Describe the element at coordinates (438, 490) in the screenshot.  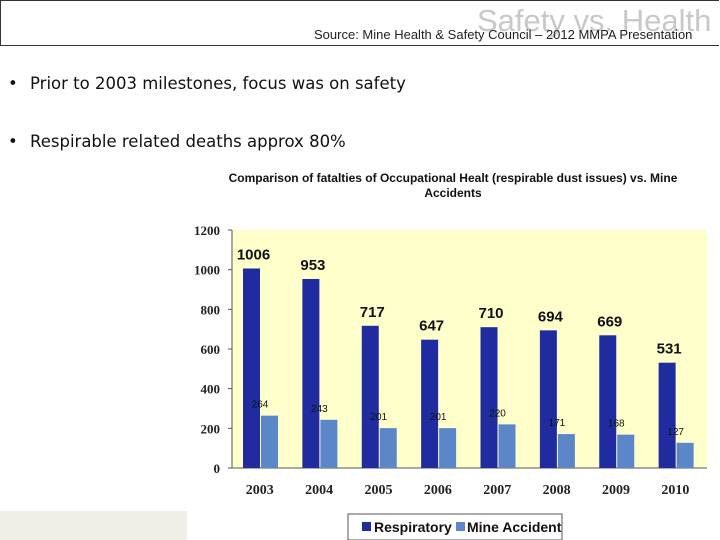
I see `x-tick-label: 2006` at that location.